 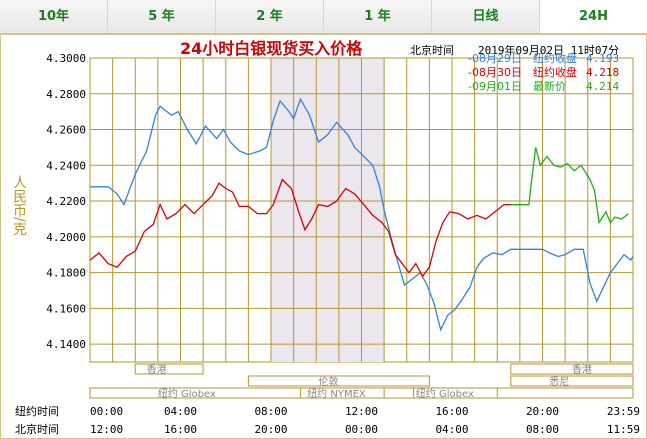 What do you see at coordinates (66, 130) in the screenshot?
I see `y-tick-label: 4.2600` at bounding box center [66, 130].